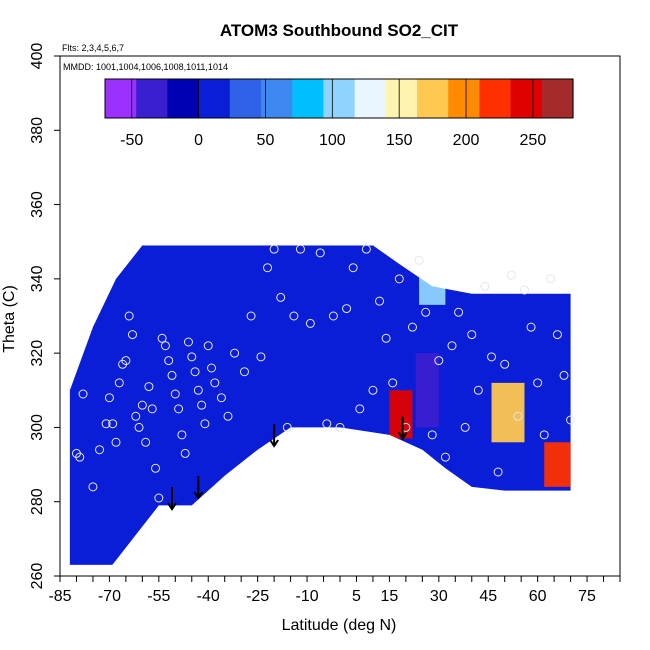  What do you see at coordinates (332, 140) in the screenshot?
I see `colorbar-tick-label: 100` at bounding box center [332, 140].